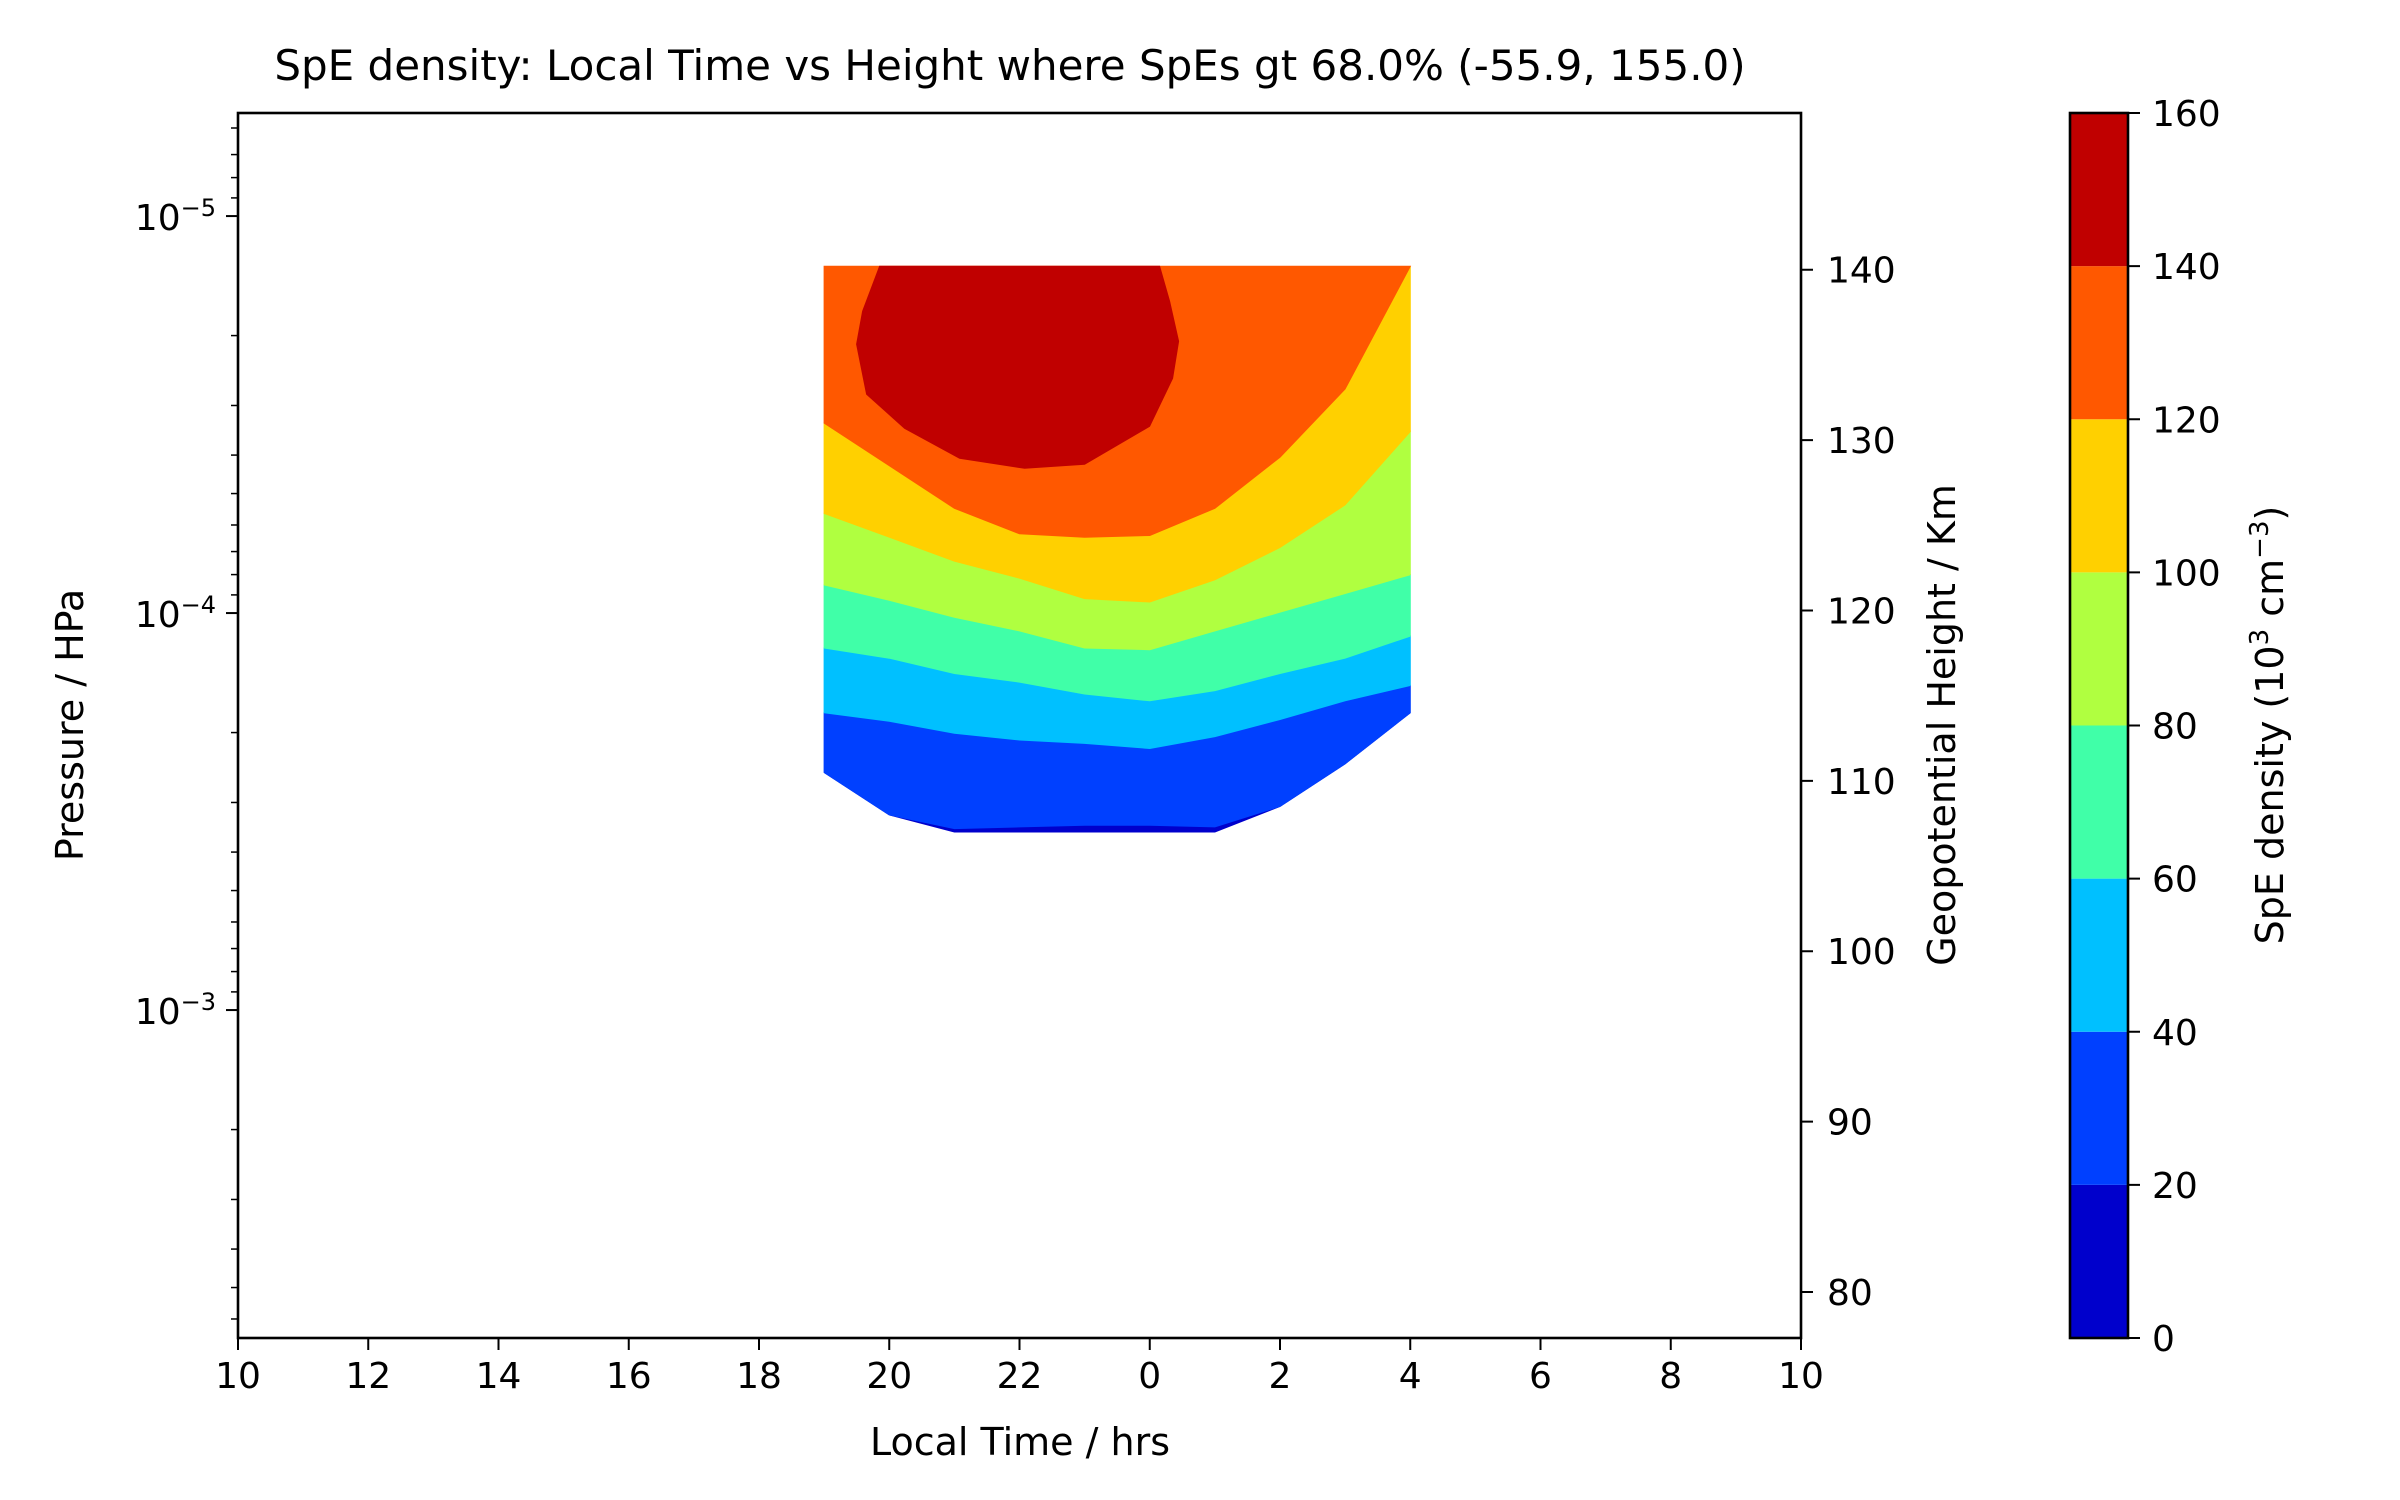  I want to click on colorbar-label-exp2: −3, so click(2260, 540).